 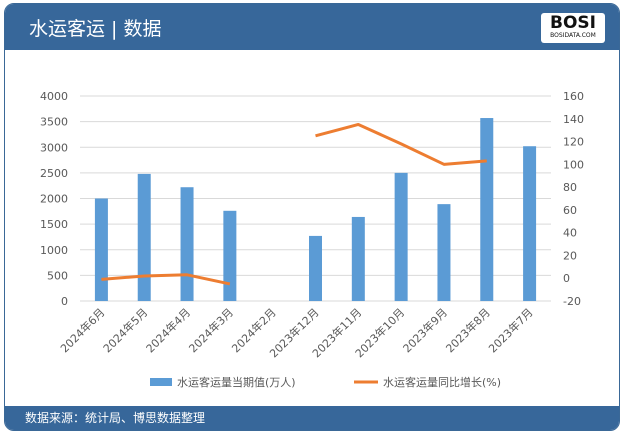 What do you see at coordinates (95, 29) in the screenshot?
I see `page-title: 水运客运 | 数据` at bounding box center [95, 29].